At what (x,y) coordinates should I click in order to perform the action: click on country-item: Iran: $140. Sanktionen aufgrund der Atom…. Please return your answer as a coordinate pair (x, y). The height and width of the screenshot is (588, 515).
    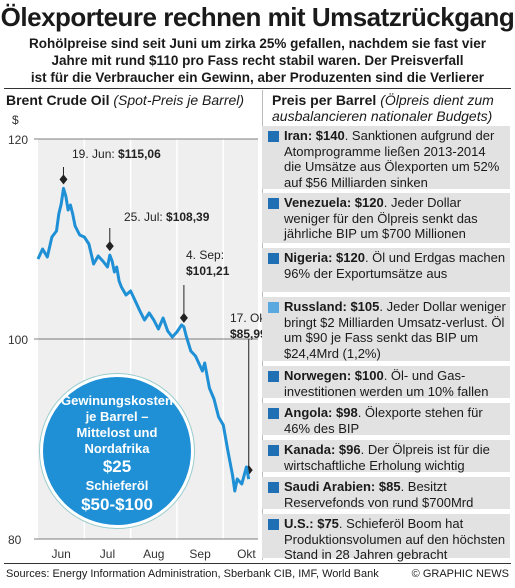
    Looking at the image, I should click on (386, 158).